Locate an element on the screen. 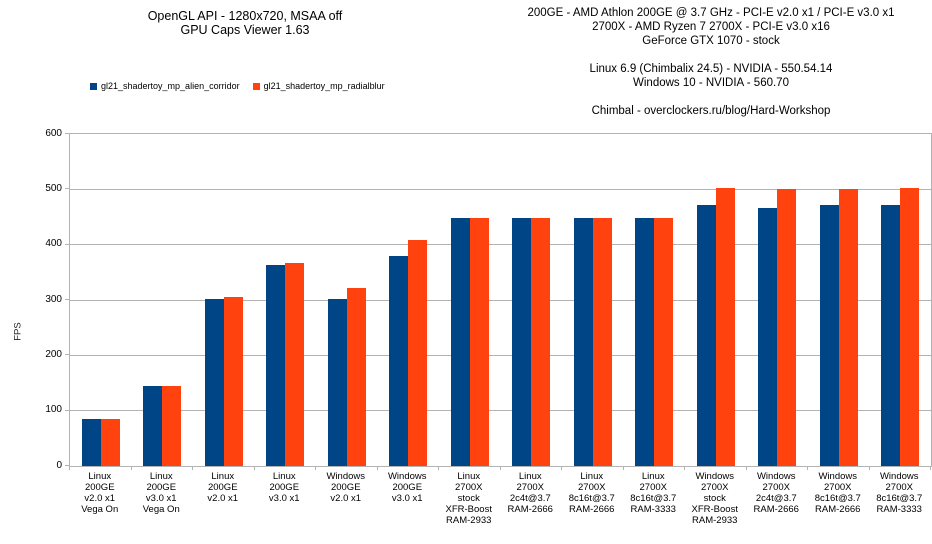  legend-swatch-orange-icon is located at coordinates (256, 86).